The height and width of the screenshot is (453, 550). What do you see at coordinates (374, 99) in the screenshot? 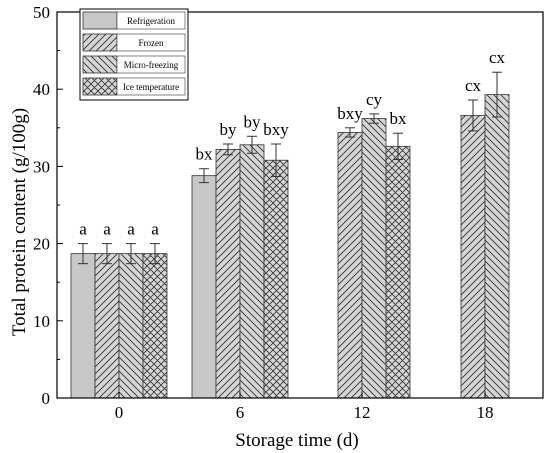
I see `significance-label: cy` at bounding box center [374, 99].